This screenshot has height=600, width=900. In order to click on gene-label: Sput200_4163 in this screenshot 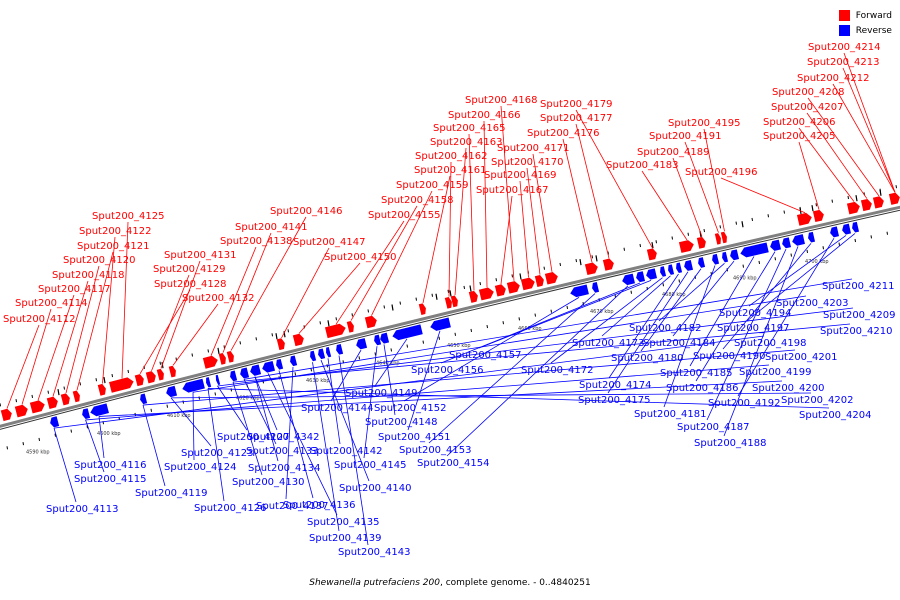, I will do `click(466, 142)`.